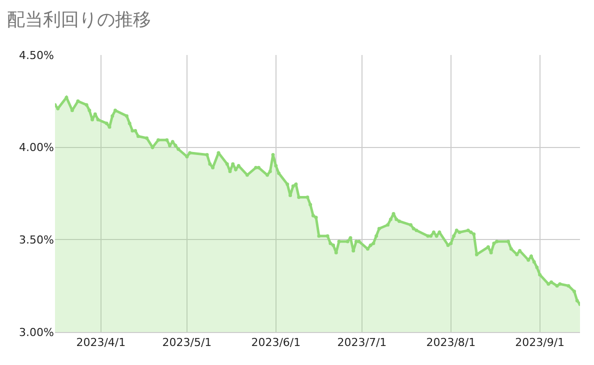 The width and height of the screenshot is (594, 365). I want to click on x-tick-label: 2023/9/1, so click(540, 343).